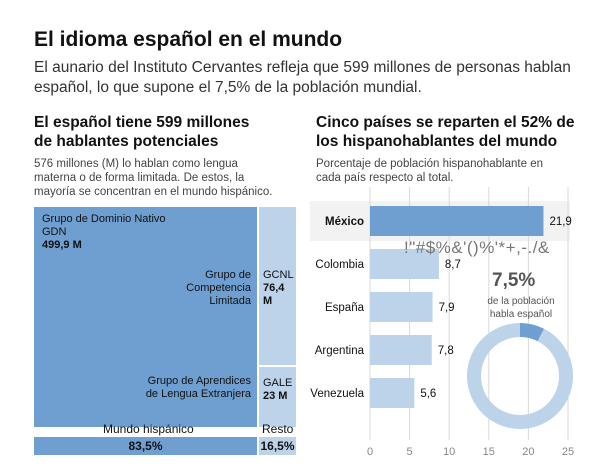 This screenshot has width=600, height=476. I want to click on value-label-4: 5,6, so click(428, 394).